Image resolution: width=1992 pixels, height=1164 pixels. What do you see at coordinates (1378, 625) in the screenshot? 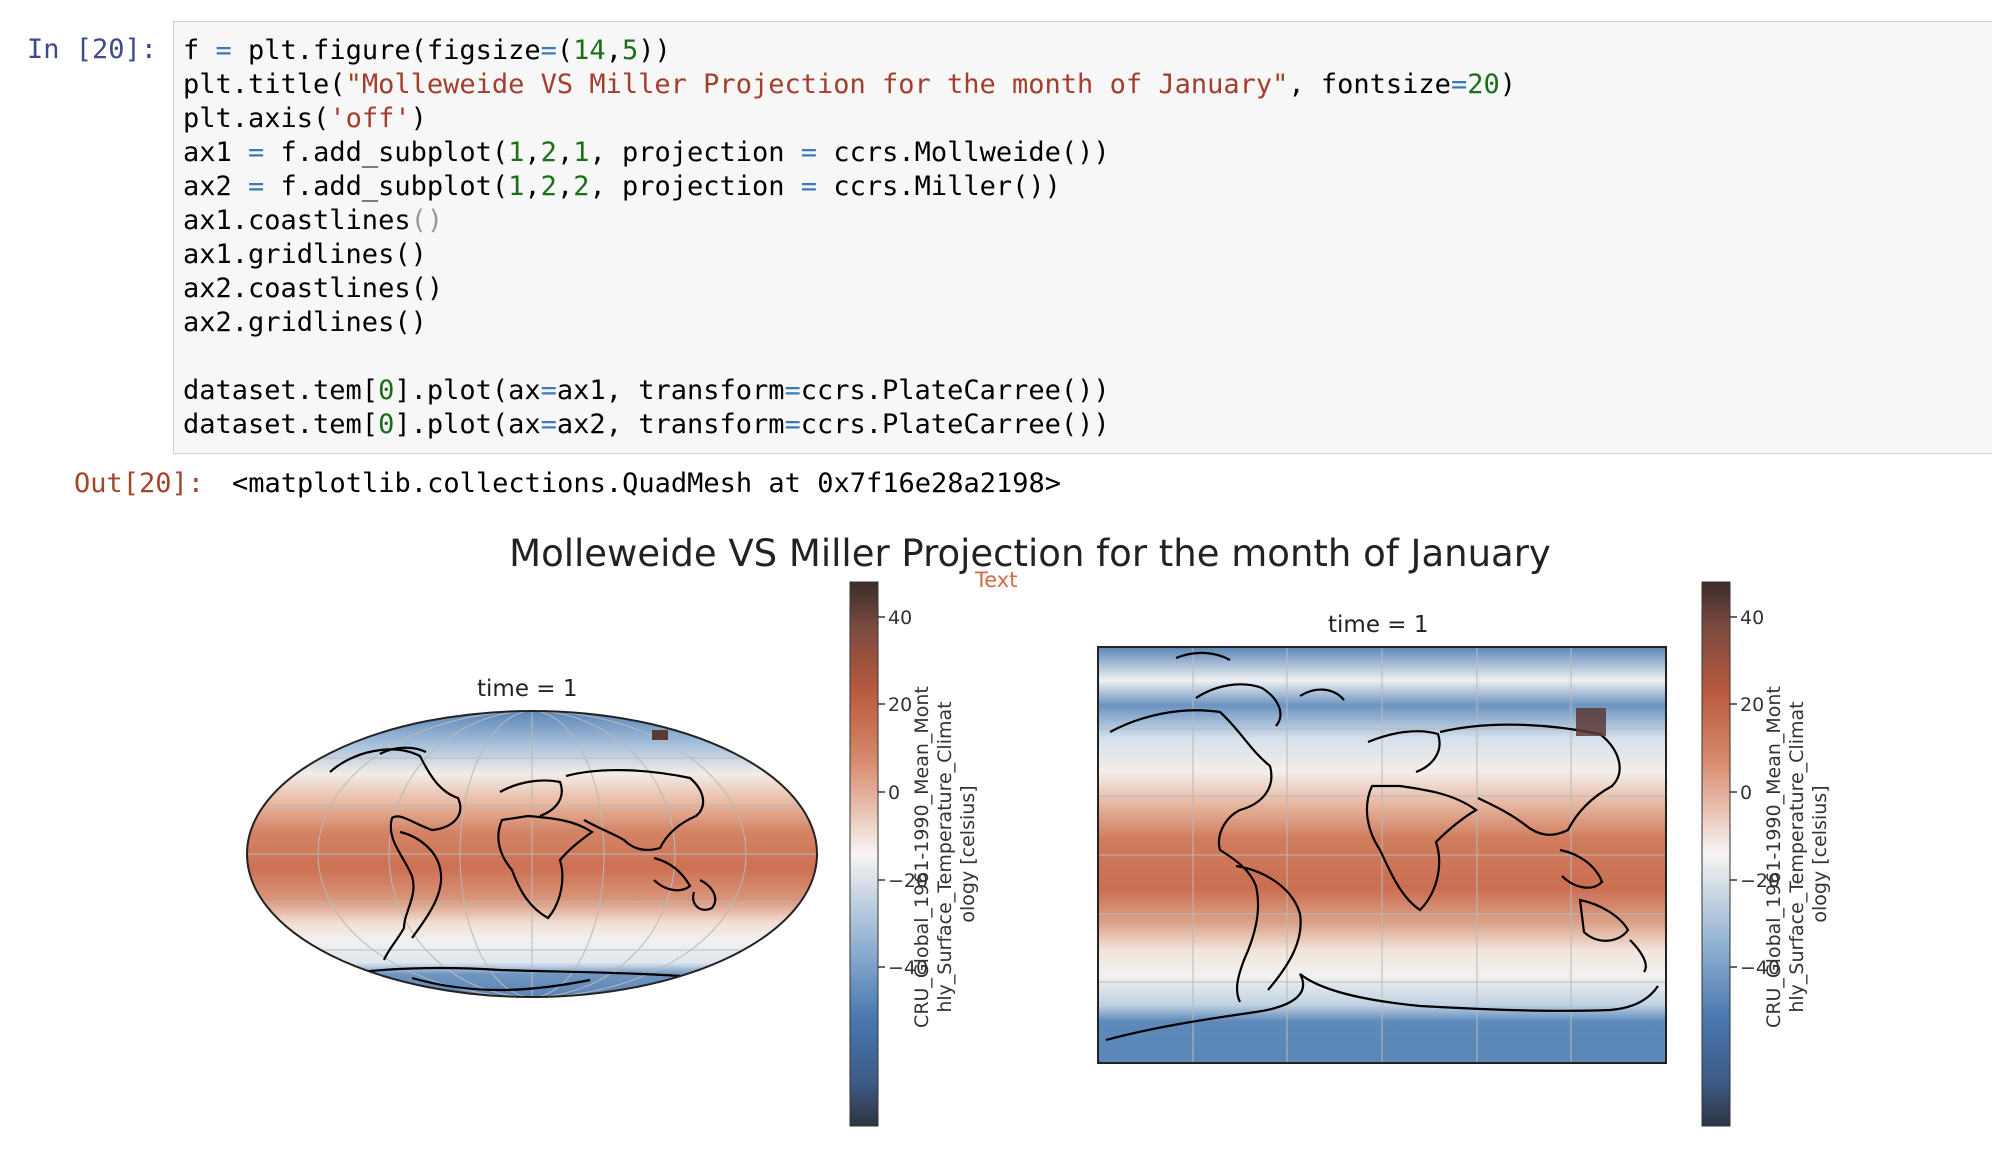
I see `miller-subtitle: time = 1` at bounding box center [1378, 625].